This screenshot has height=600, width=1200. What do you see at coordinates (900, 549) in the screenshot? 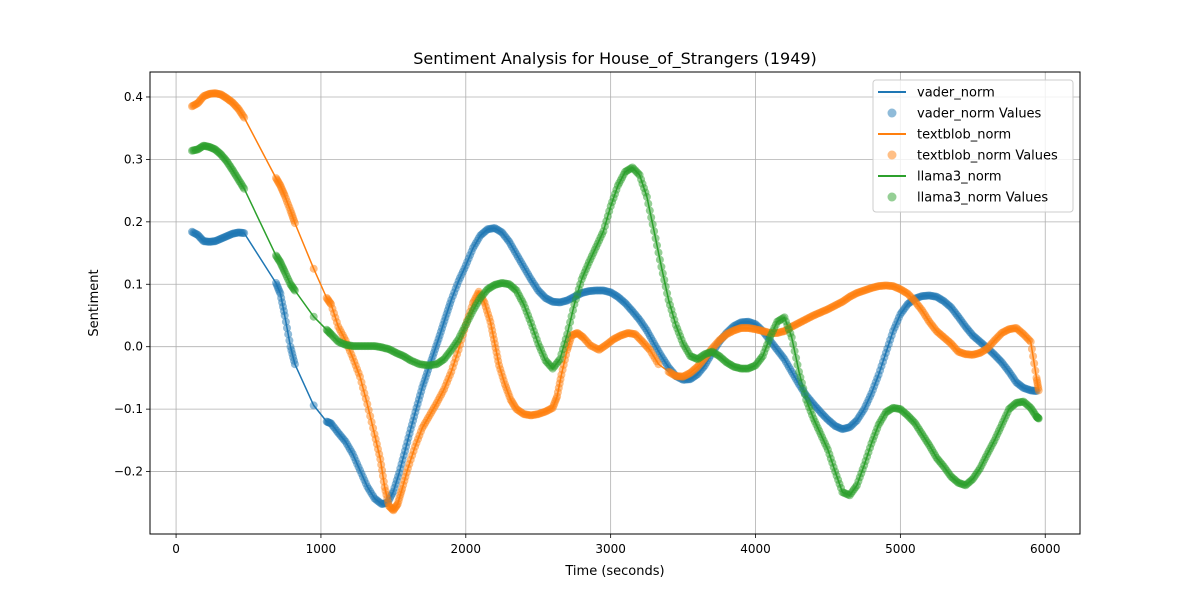
I see `x-tick-label: 5000` at bounding box center [900, 549].